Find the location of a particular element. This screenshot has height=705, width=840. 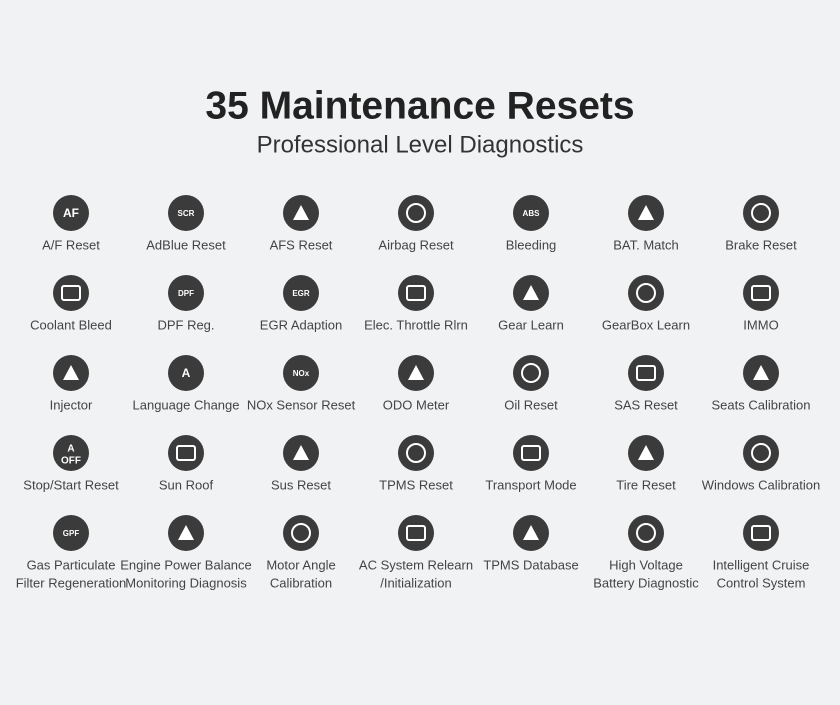

reset-item: Gear Learn is located at coordinates (531, 303).